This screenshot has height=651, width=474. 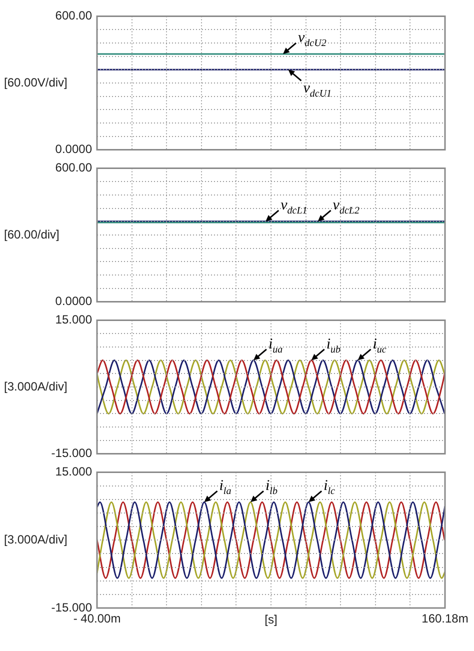 What do you see at coordinates (97, 619) in the screenshot?
I see `x-tick-label: - 40.00m` at bounding box center [97, 619].